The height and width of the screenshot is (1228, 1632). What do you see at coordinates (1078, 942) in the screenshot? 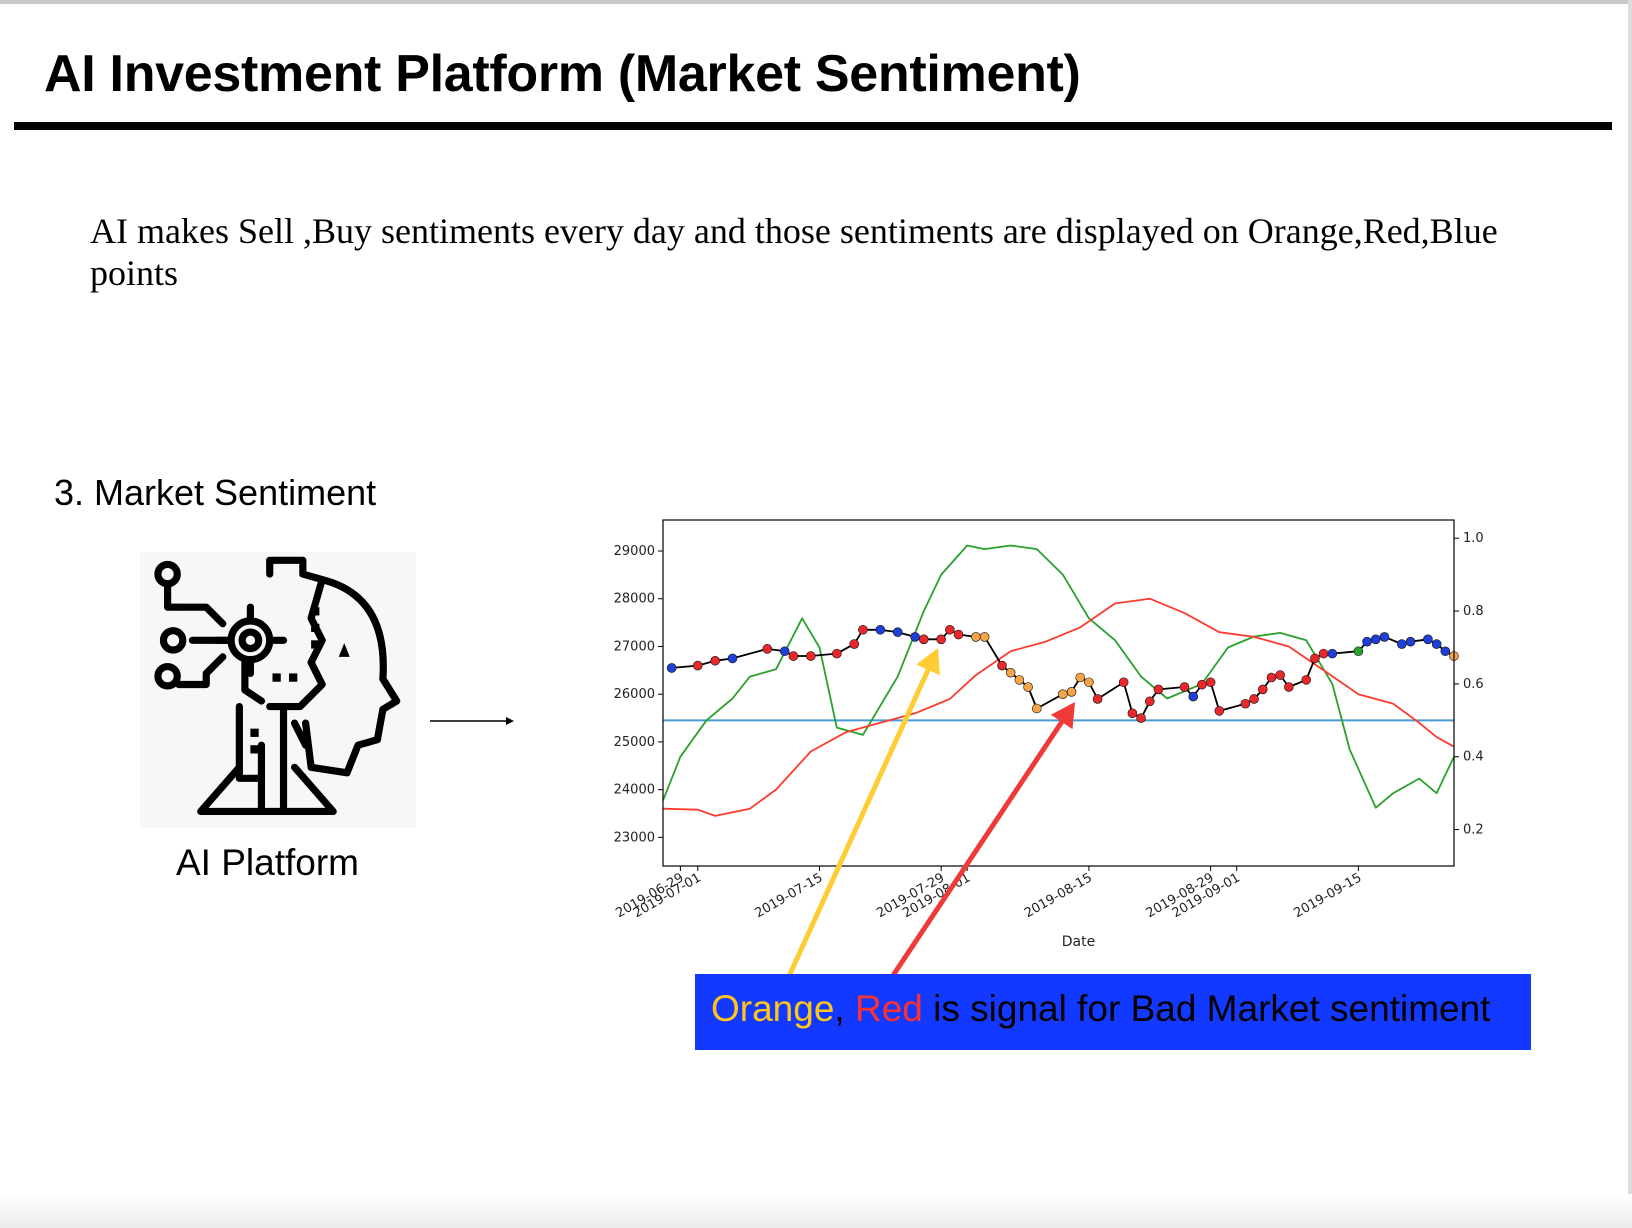
I see `x-axis-label: Date` at bounding box center [1078, 942].